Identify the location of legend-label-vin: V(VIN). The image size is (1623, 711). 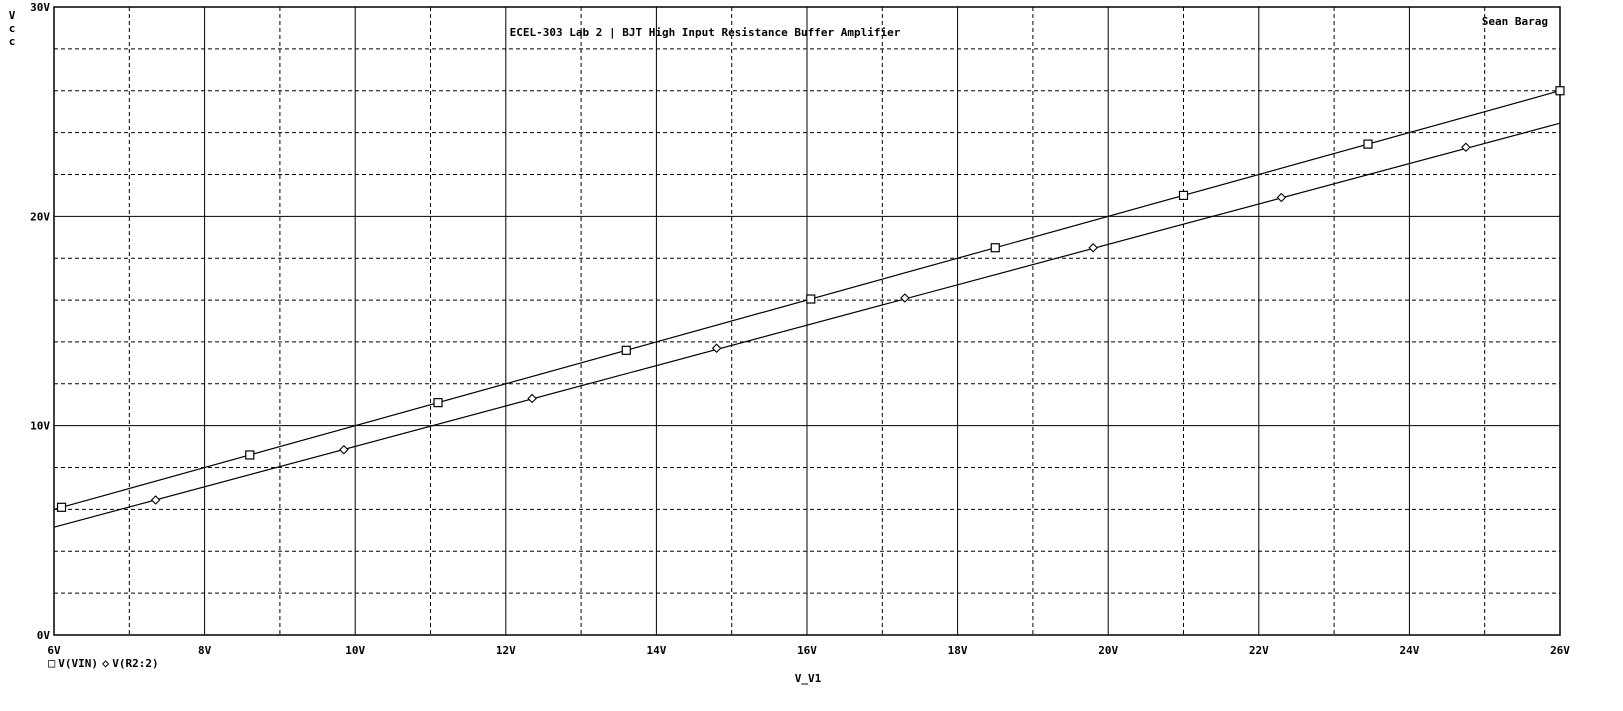
(78, 663).